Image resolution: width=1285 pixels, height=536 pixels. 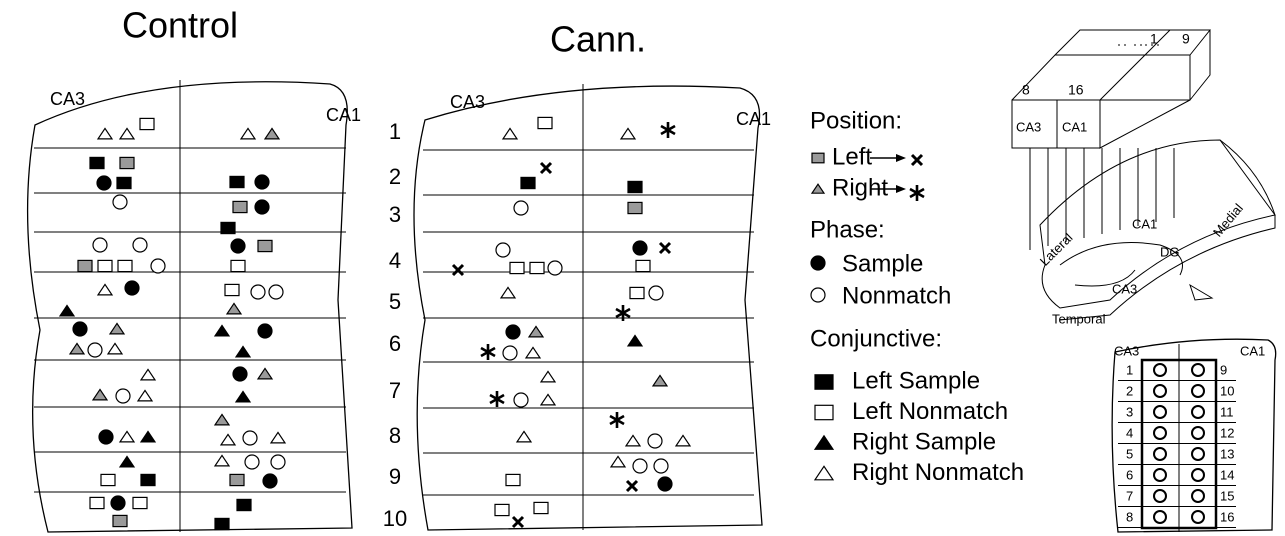 I want to click on grid-number: 3, so click(x=1129, y=411).